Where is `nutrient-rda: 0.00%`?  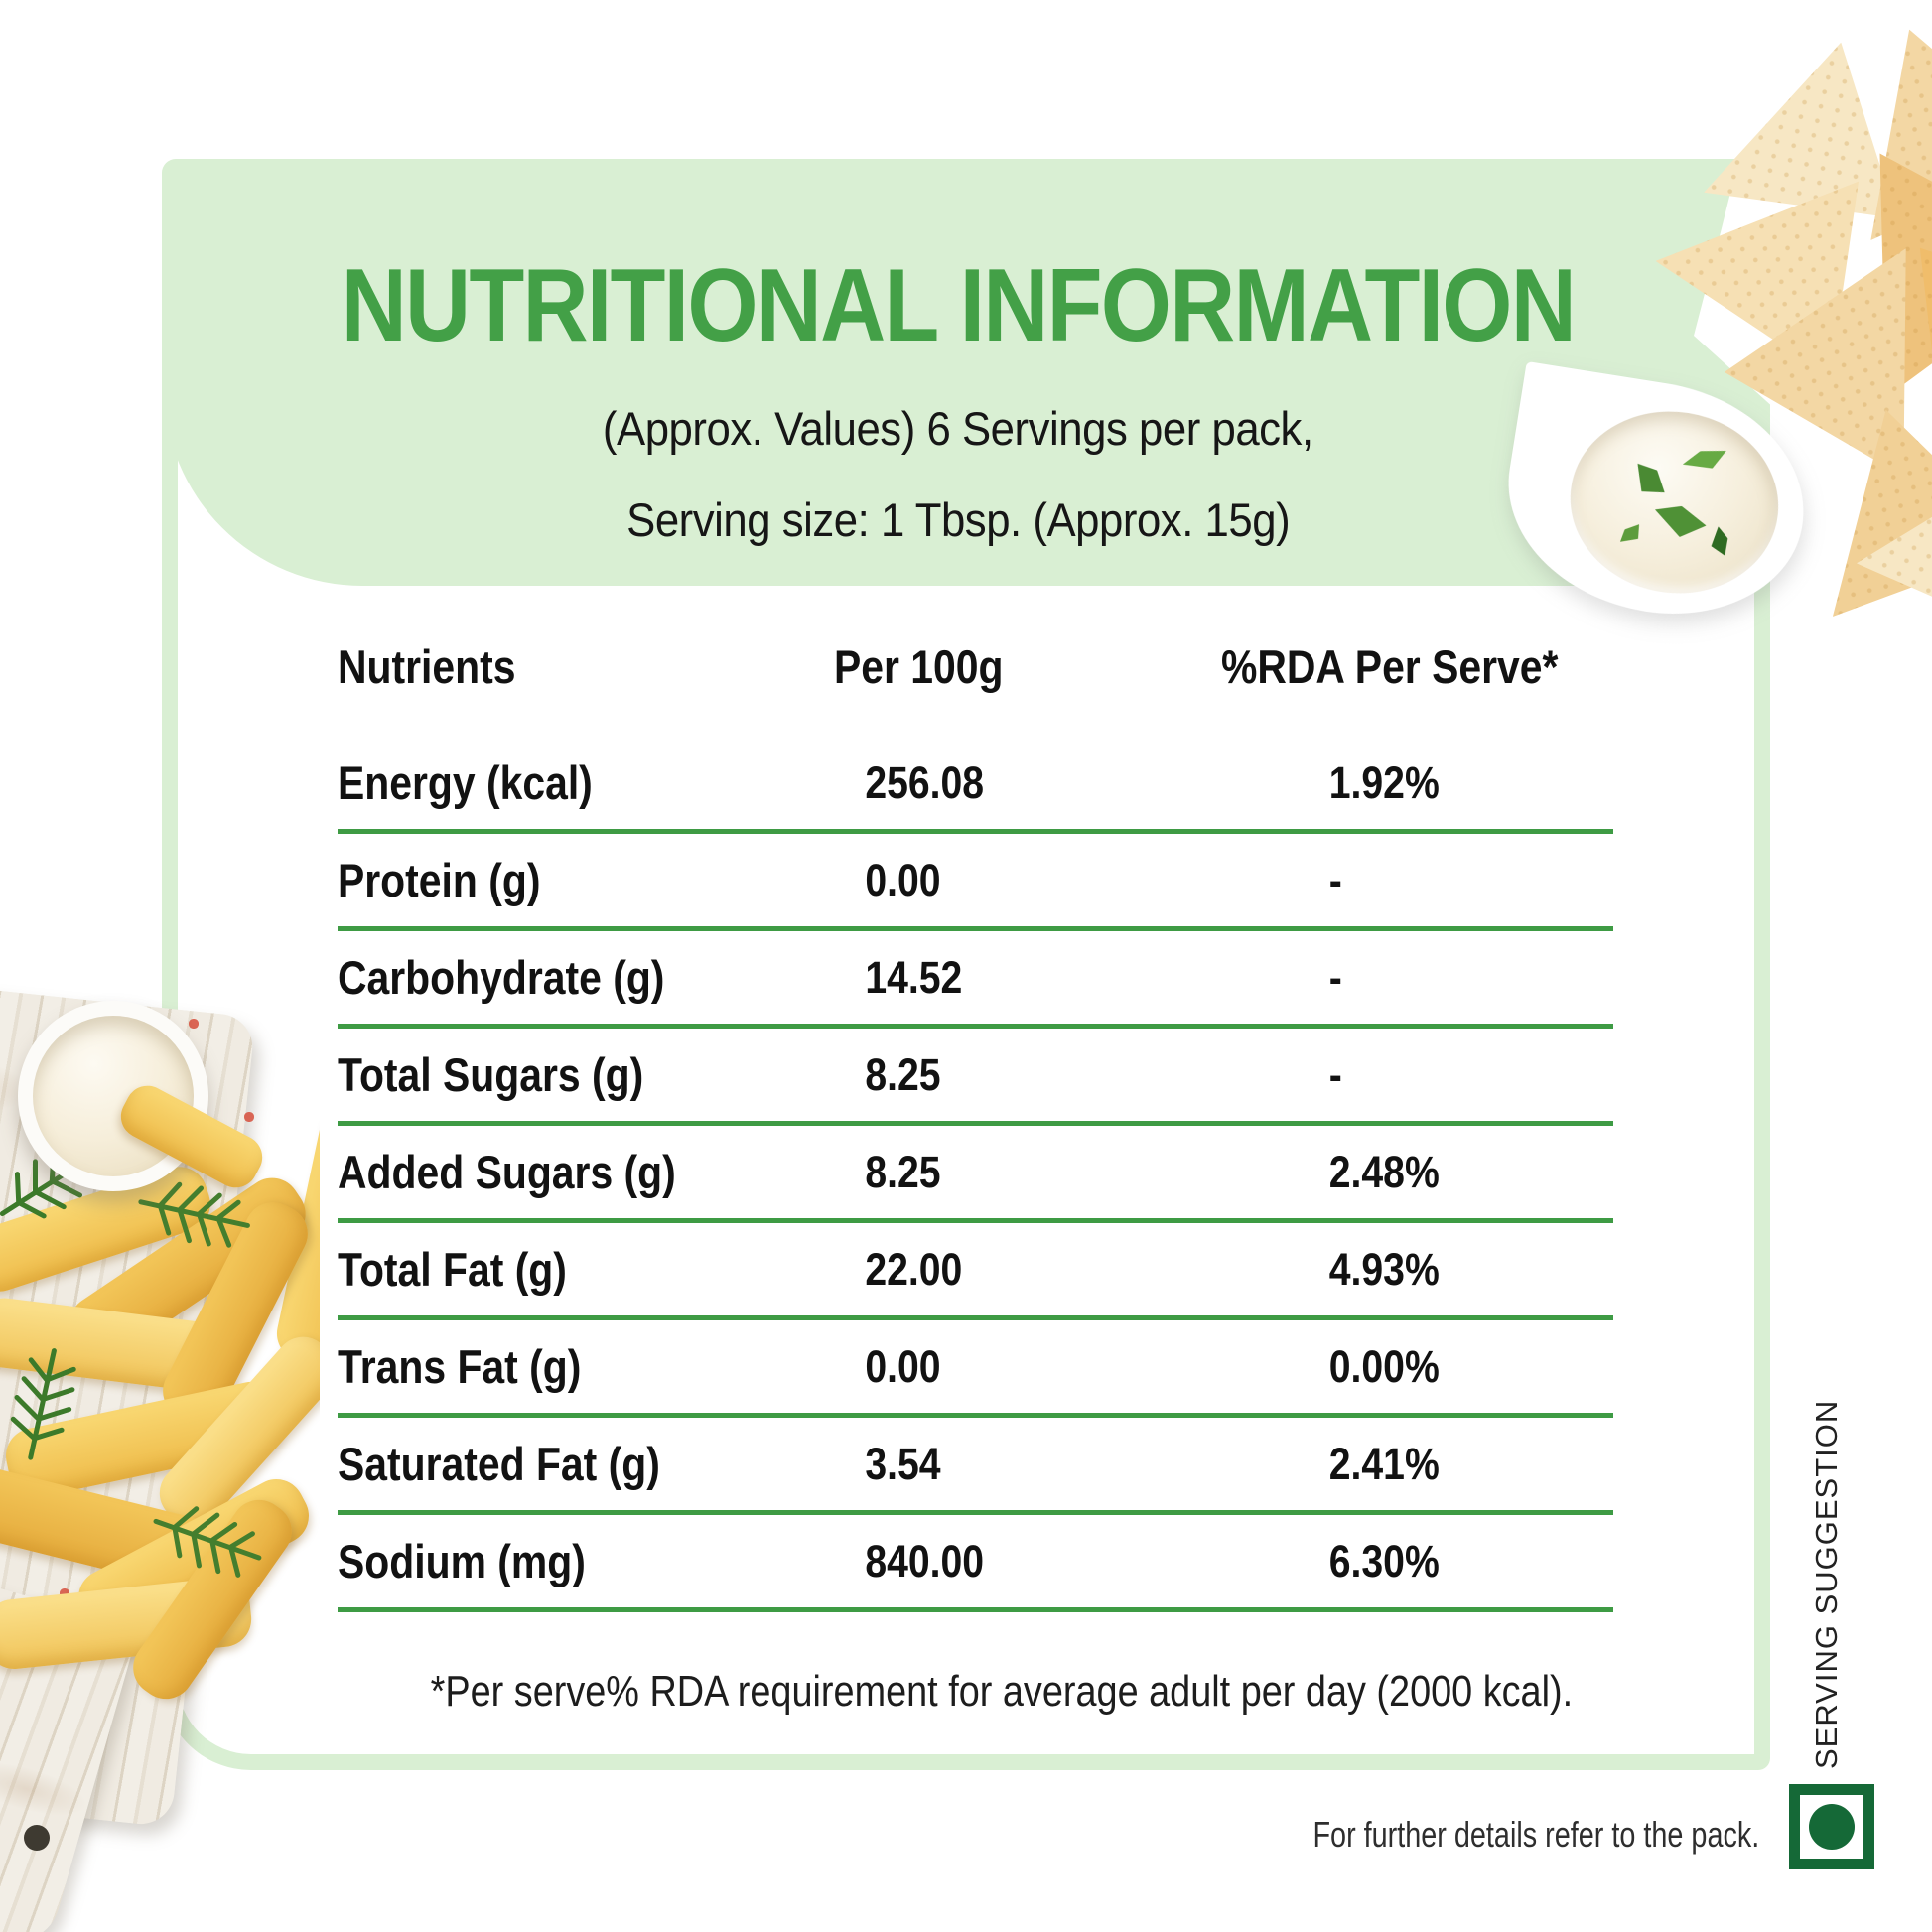 nutrient-rda: 0.00% is located at coordinates (1384, 1366).